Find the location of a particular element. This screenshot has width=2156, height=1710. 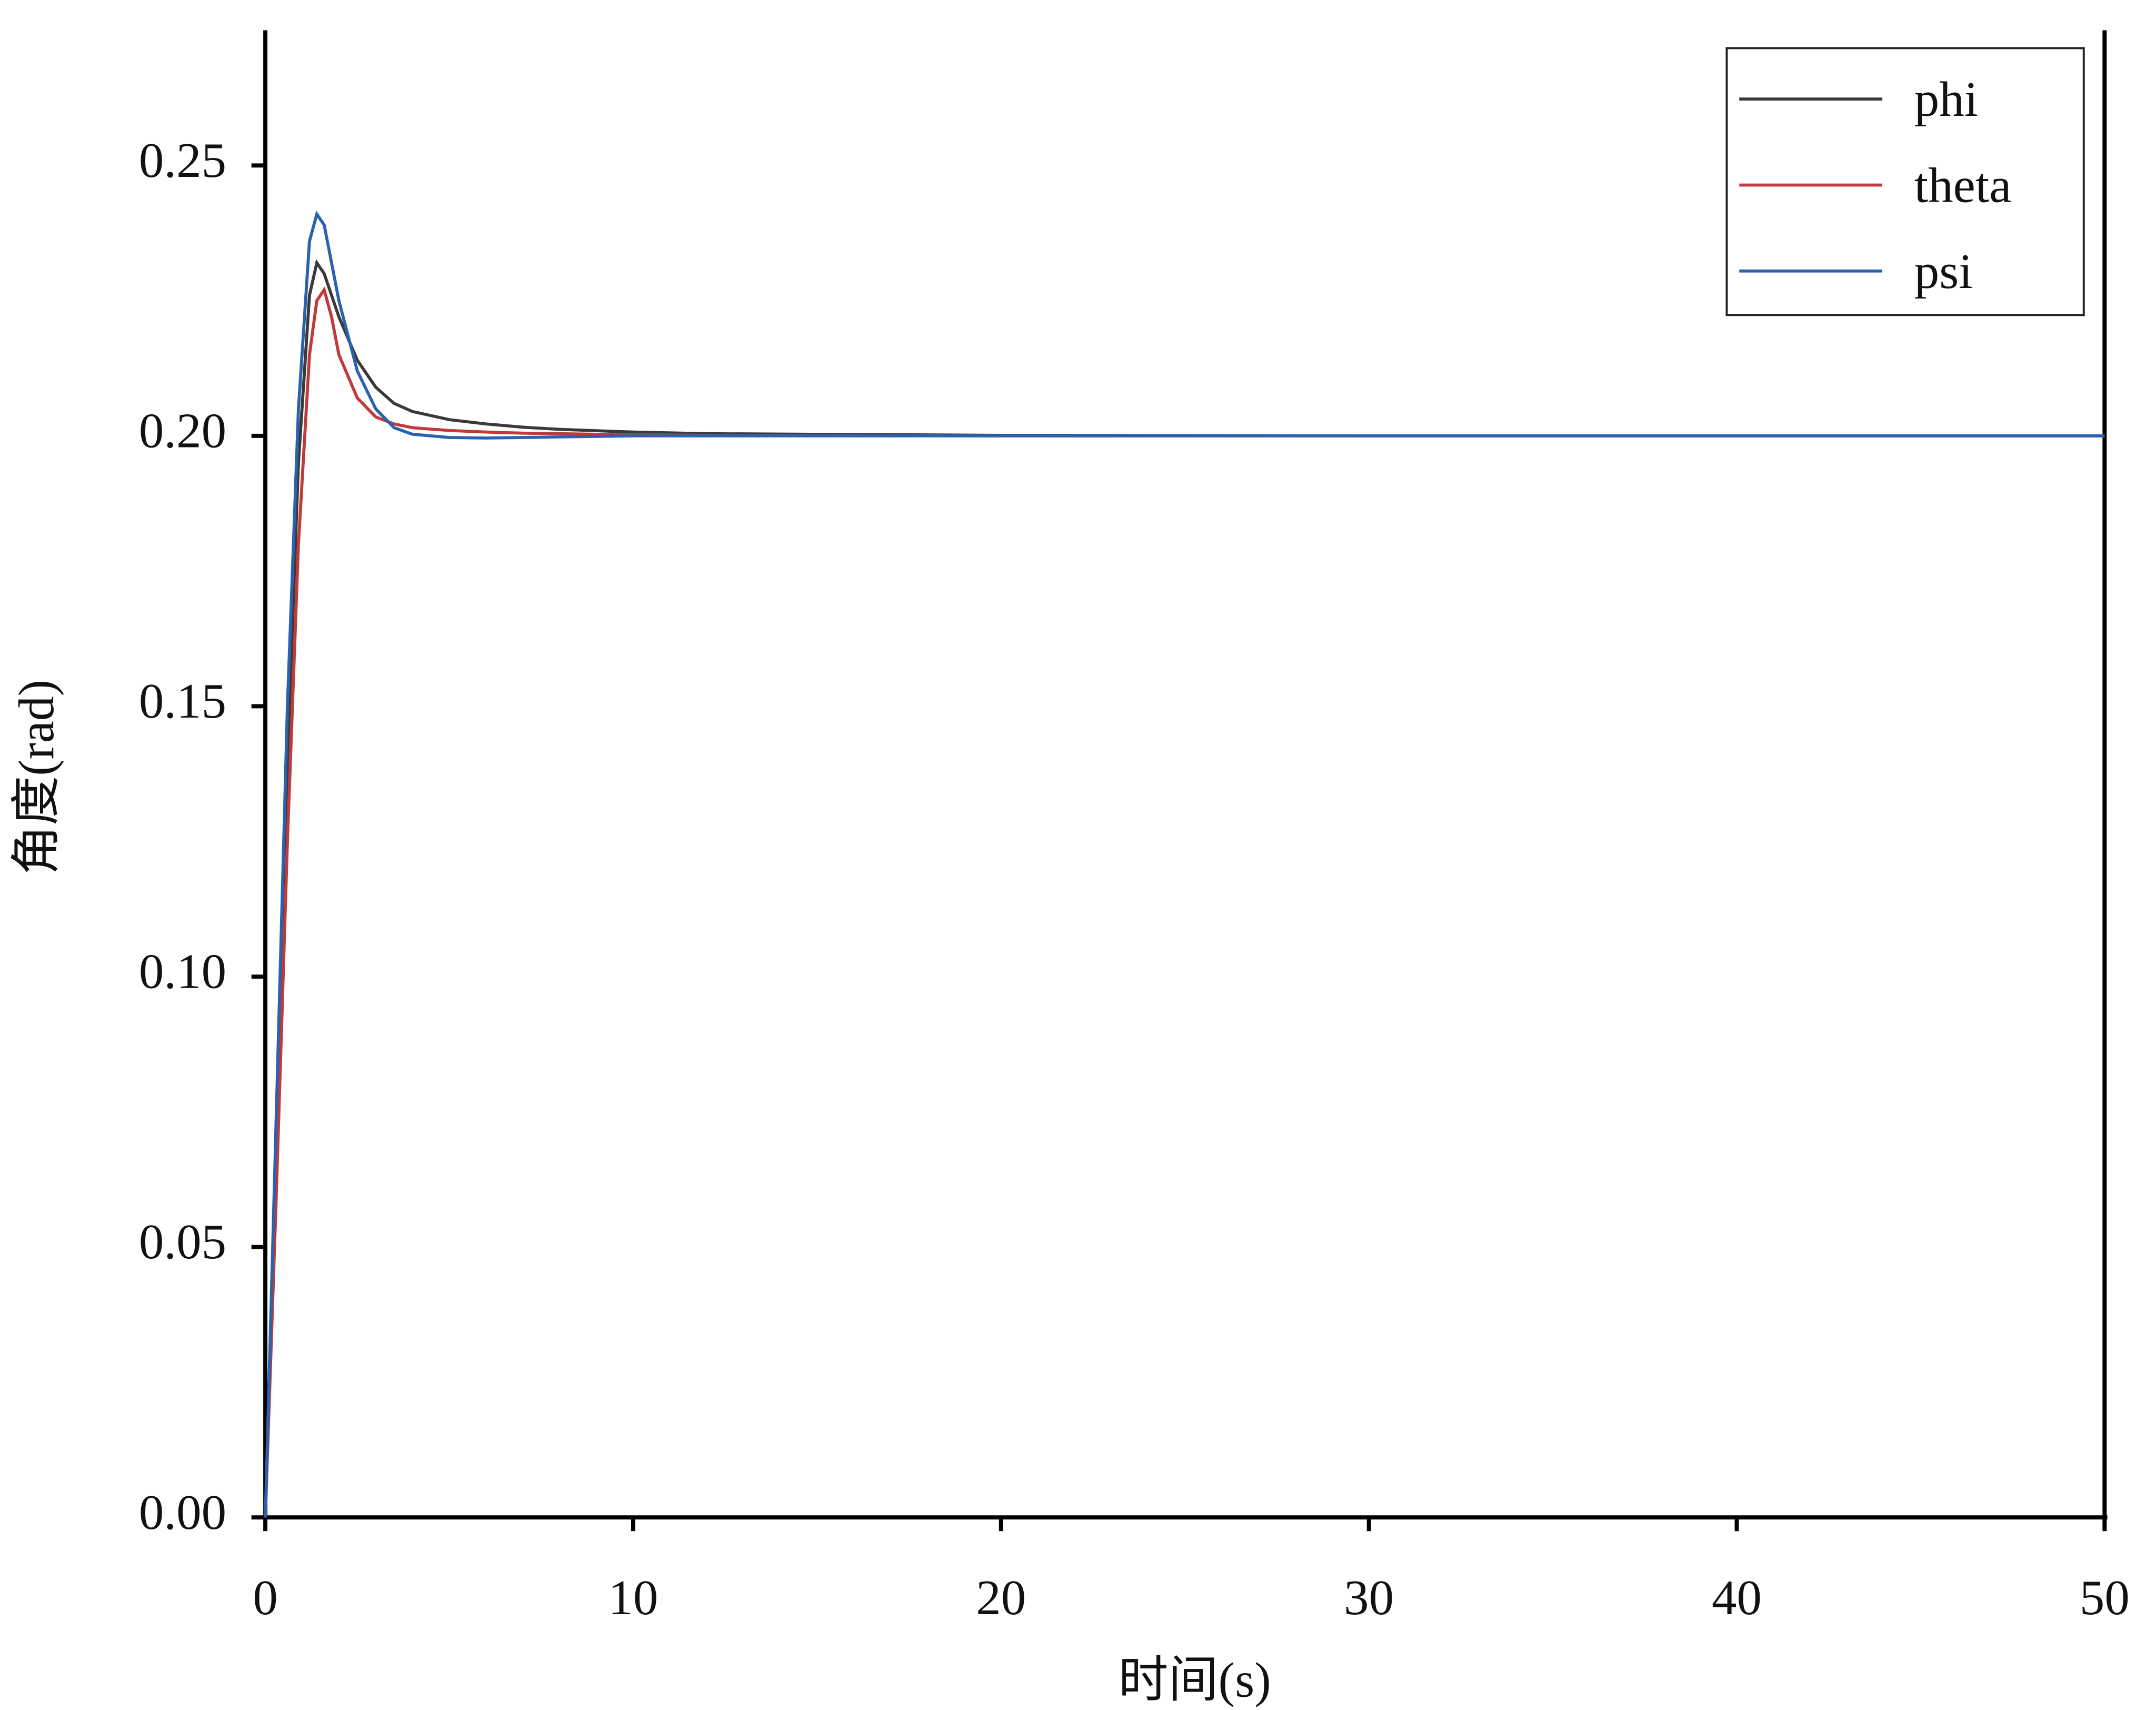

x-tick-label: 10 is located at coordinates (633, 1597).